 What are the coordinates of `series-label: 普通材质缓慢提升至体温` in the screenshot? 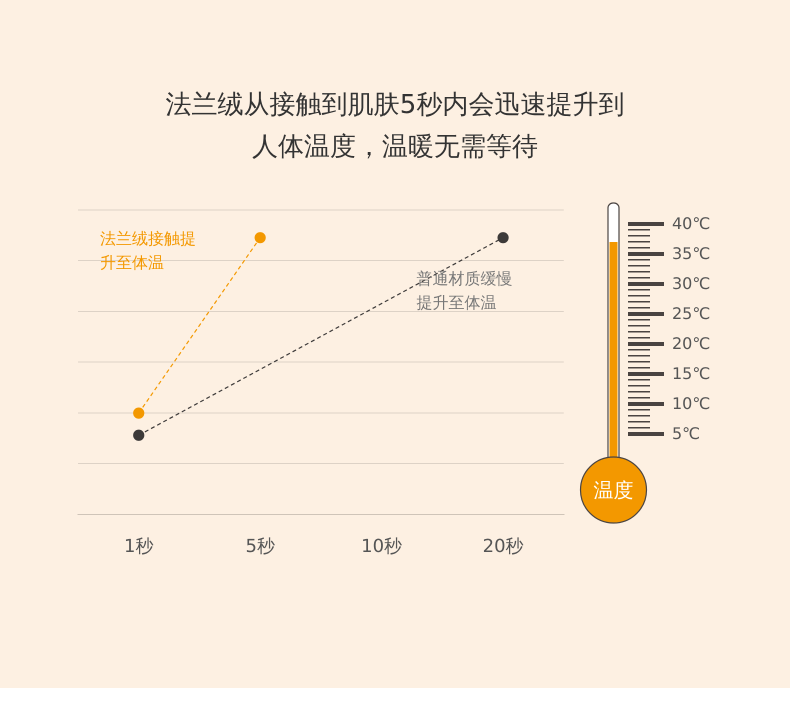 It's located at (464, 290).